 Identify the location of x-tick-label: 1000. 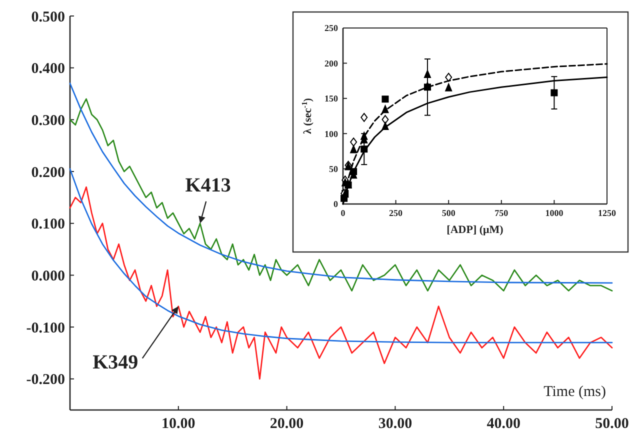
(554, 213).